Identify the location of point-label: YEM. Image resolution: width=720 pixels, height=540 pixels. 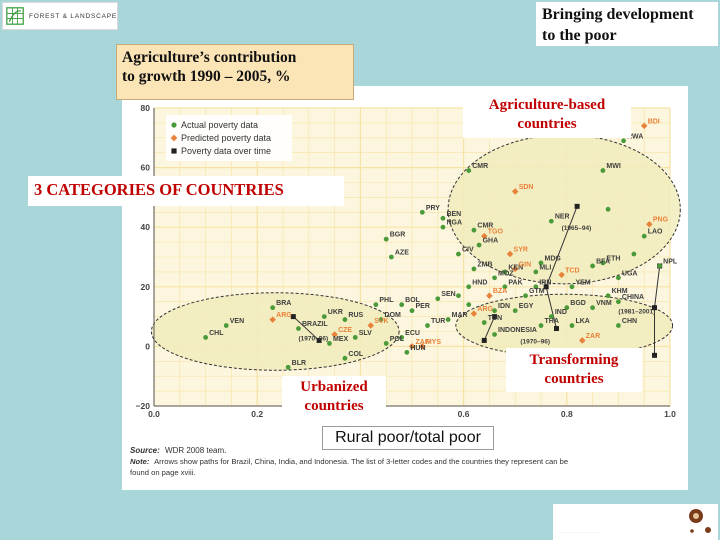
(582, 282).